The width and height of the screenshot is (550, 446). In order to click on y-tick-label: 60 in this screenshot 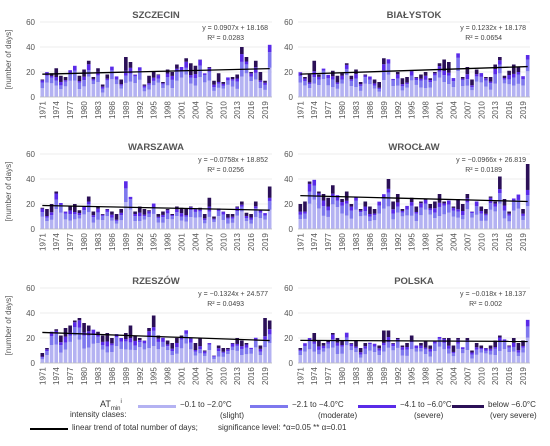, I will do `click(30, 154)`.